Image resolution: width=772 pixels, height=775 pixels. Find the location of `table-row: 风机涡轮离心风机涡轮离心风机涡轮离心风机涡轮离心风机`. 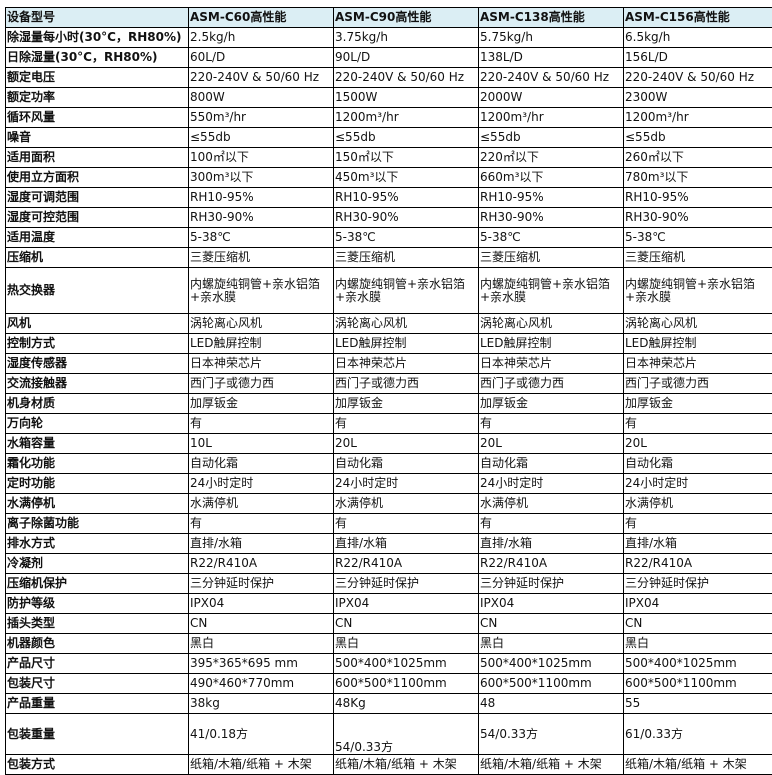

table-row: 风机涡轮离心风机涡轮离心风机涡轮离心风机涡轮离心风机 is located at coordinates (389, 324).